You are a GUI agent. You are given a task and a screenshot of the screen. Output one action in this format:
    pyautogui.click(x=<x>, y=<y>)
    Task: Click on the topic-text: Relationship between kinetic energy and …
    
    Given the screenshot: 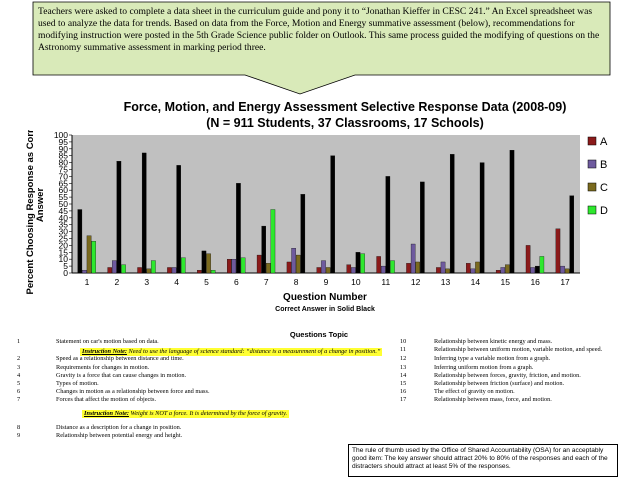 What is the action you would take?
    pyautogui.click(x=493, y=341)
    